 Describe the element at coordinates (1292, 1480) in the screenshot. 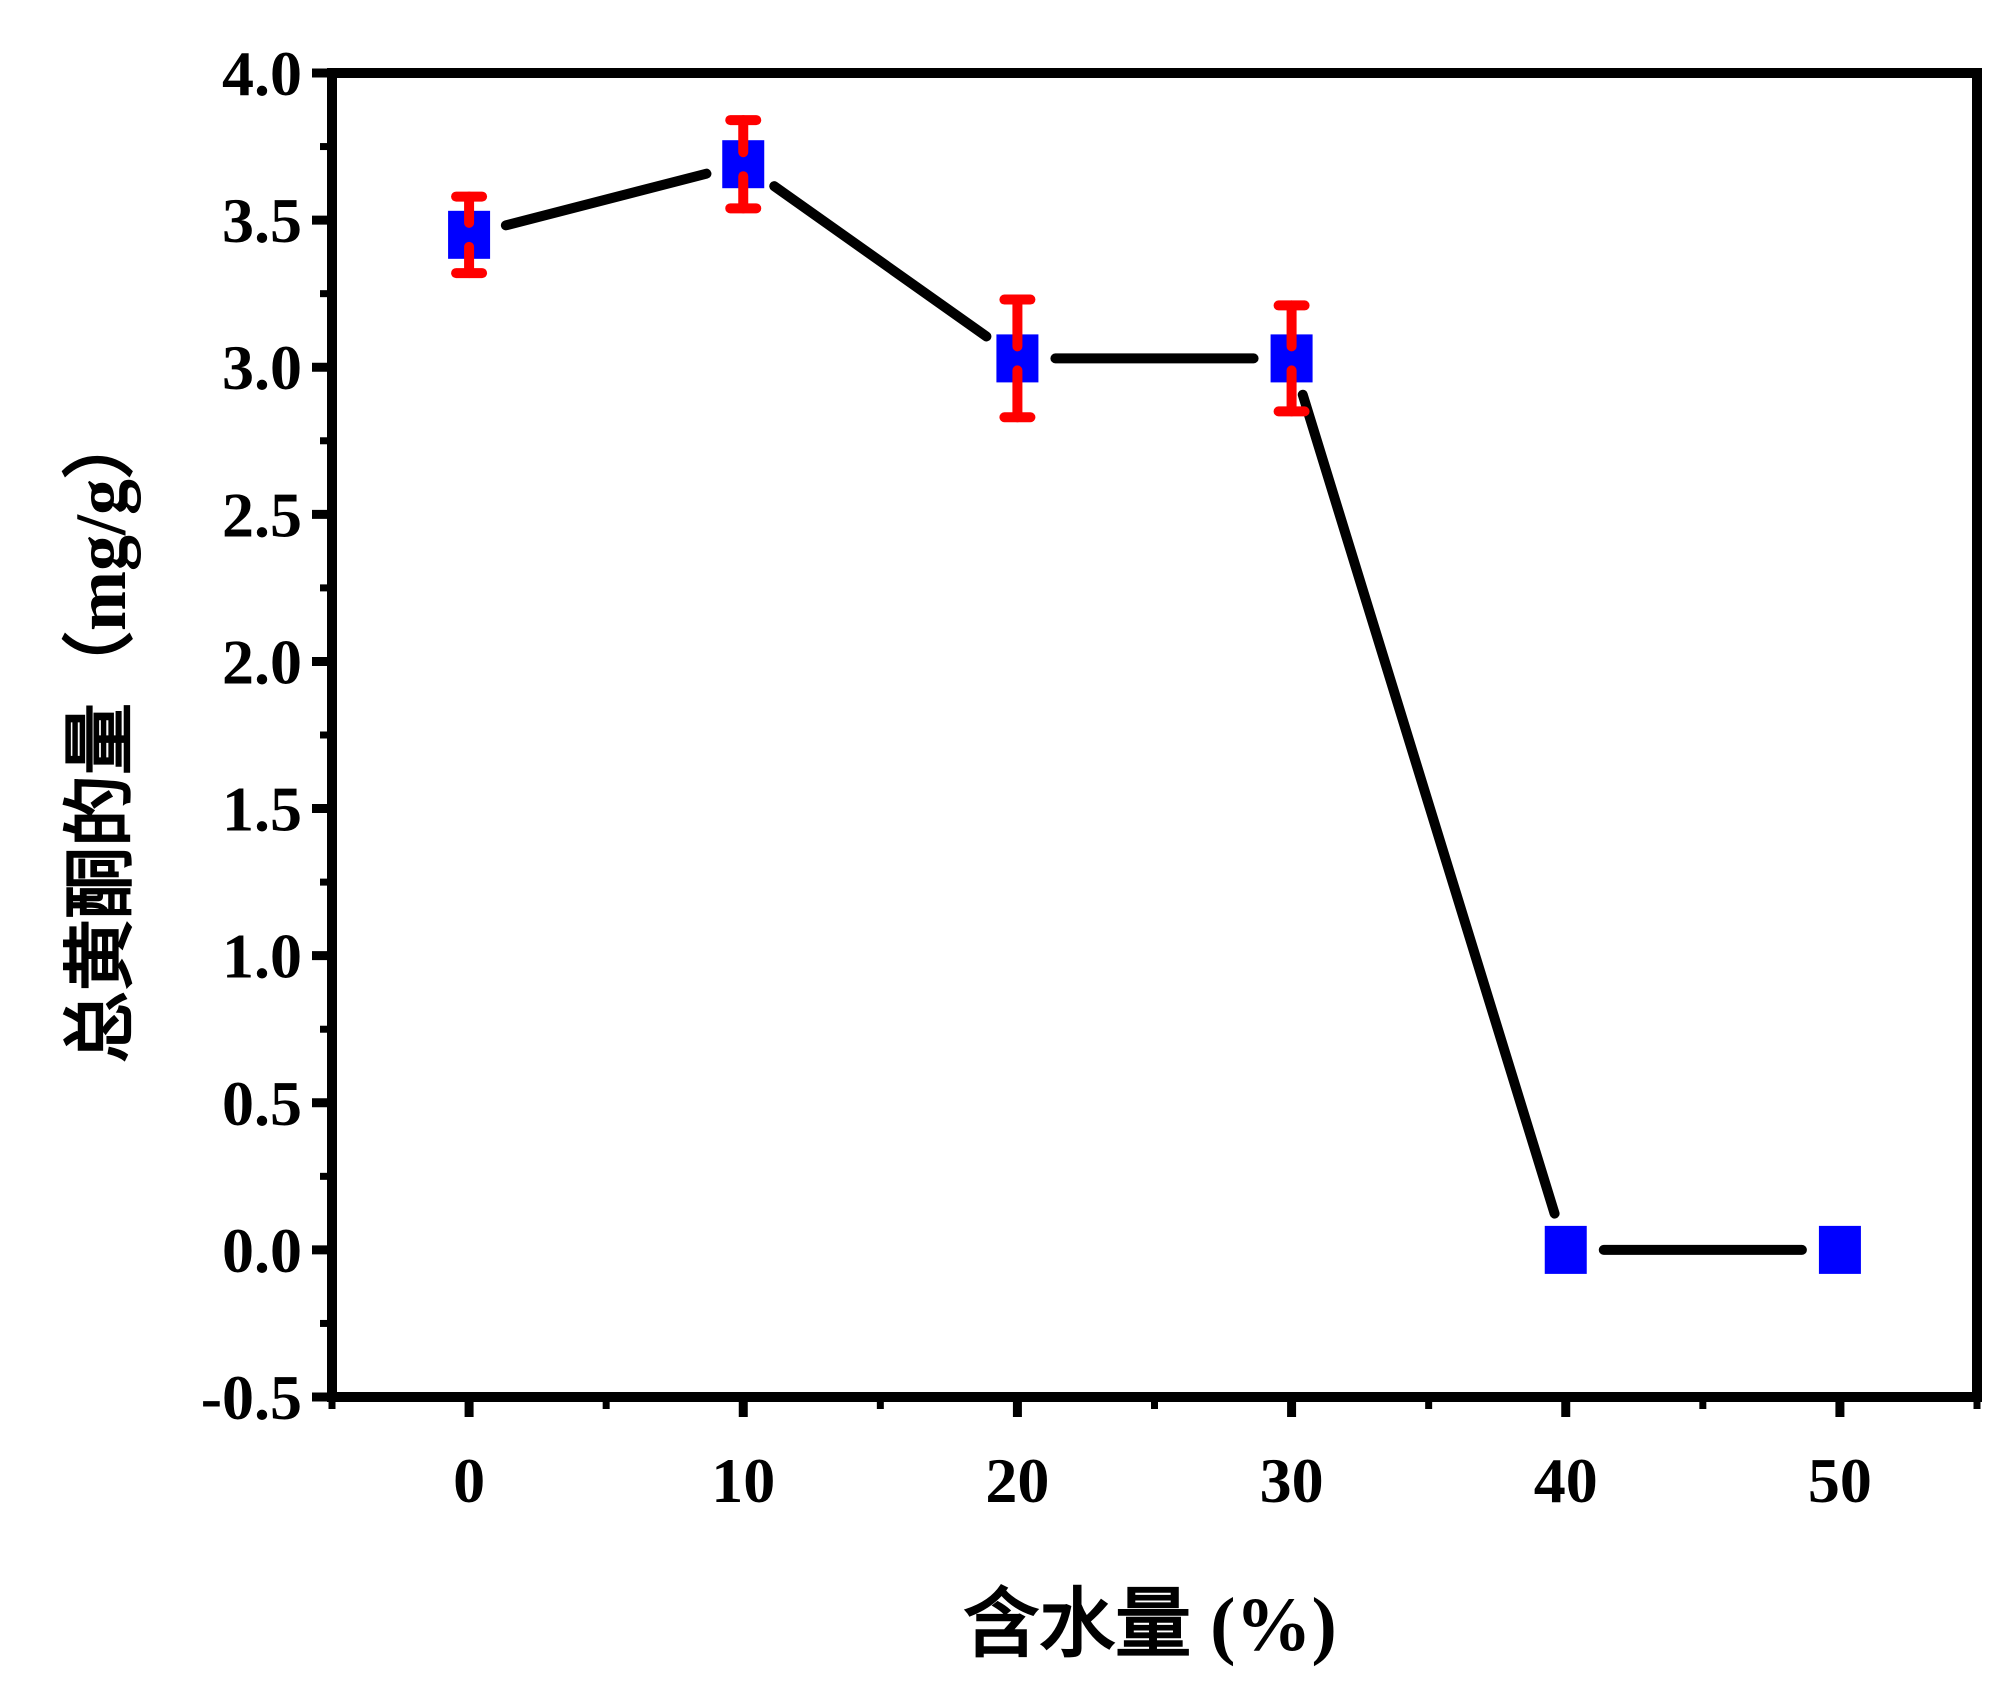

I see `x-tick-label: 30` at that location.